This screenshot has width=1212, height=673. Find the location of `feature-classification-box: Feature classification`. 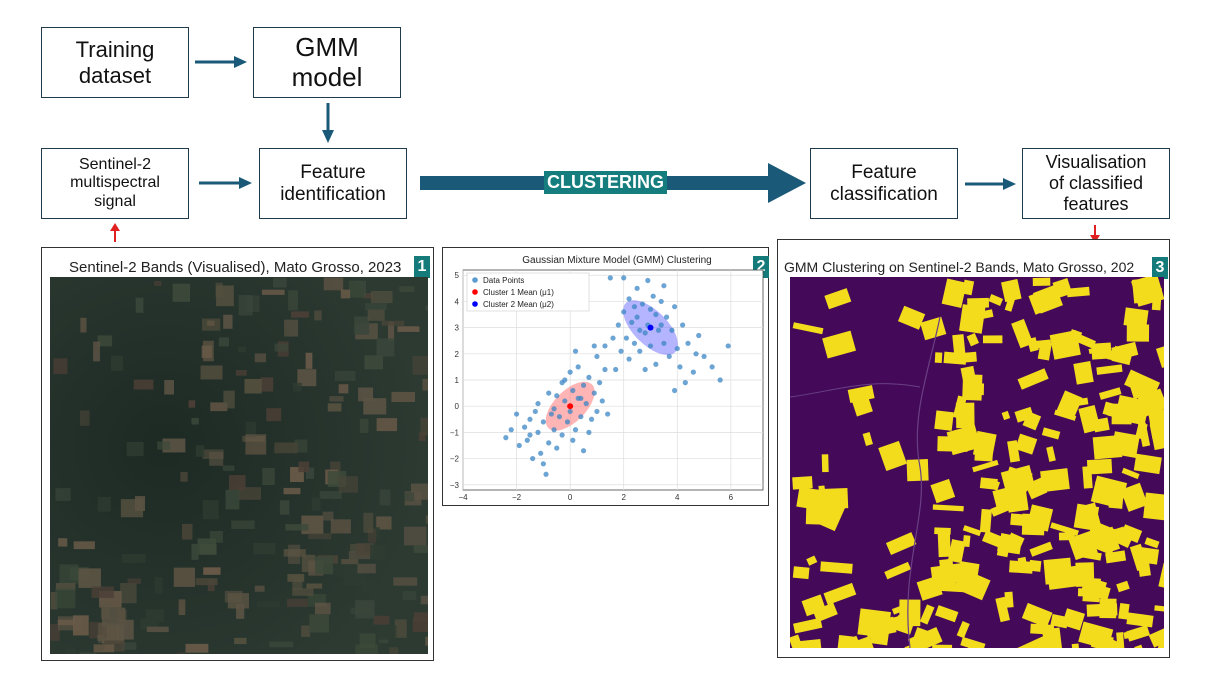

feature-classification-box: Feature classification is located at coordinates (884, 183).